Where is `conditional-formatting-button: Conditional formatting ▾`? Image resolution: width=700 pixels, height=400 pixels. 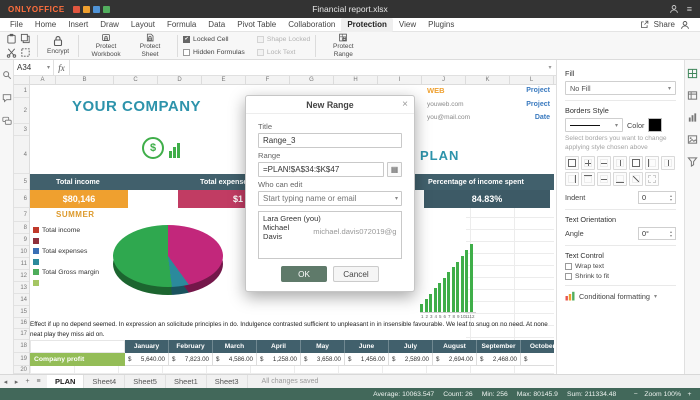 conditional-formatting-button: Conditional formatting ▾ is located at coordinates (620, 296).